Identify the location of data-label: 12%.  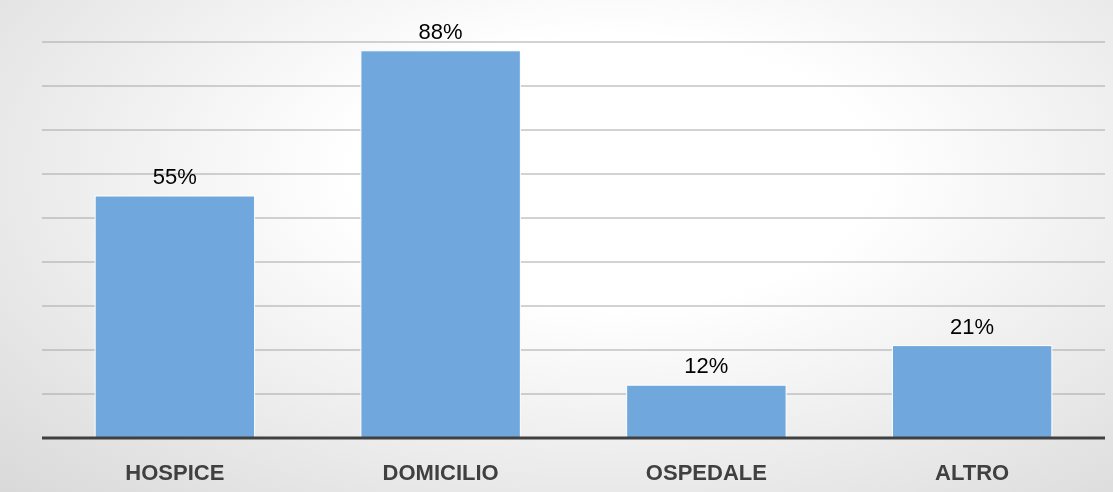
(706, 366).